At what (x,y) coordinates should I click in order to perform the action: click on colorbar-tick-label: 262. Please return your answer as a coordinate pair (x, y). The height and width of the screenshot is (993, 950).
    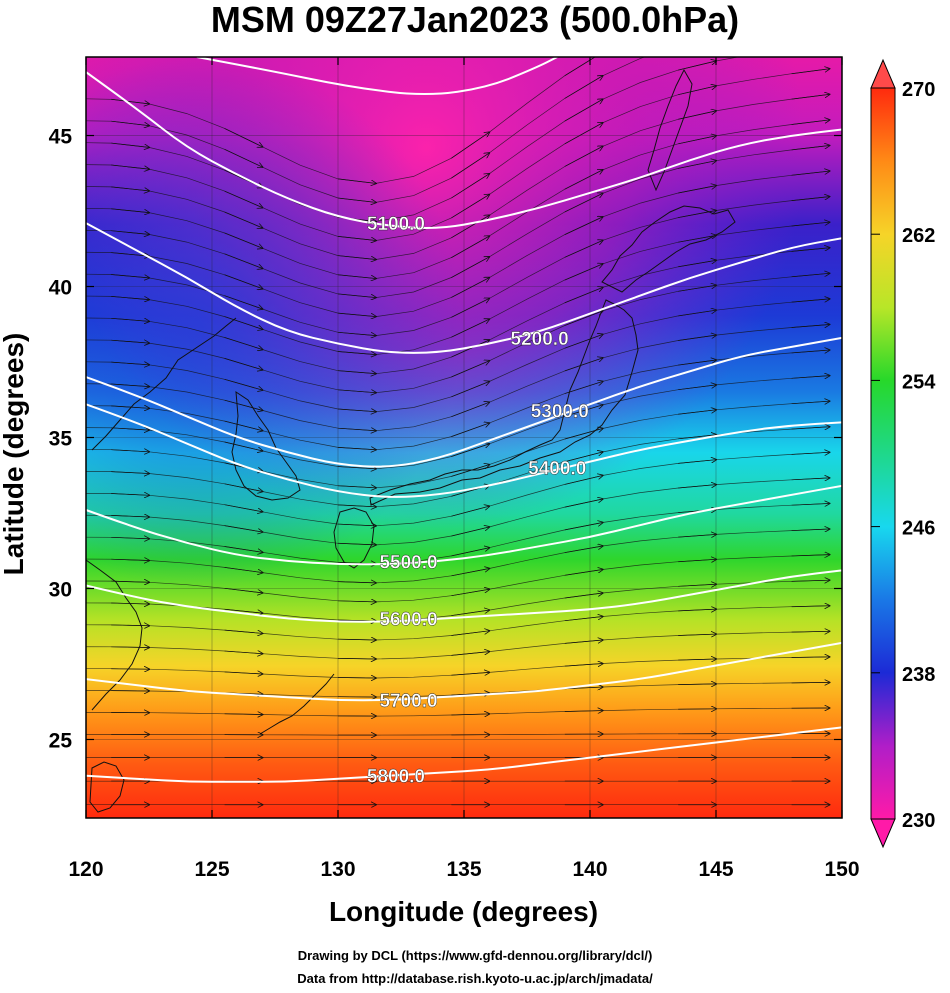
    Looking at the image, I should click on (918, 236).